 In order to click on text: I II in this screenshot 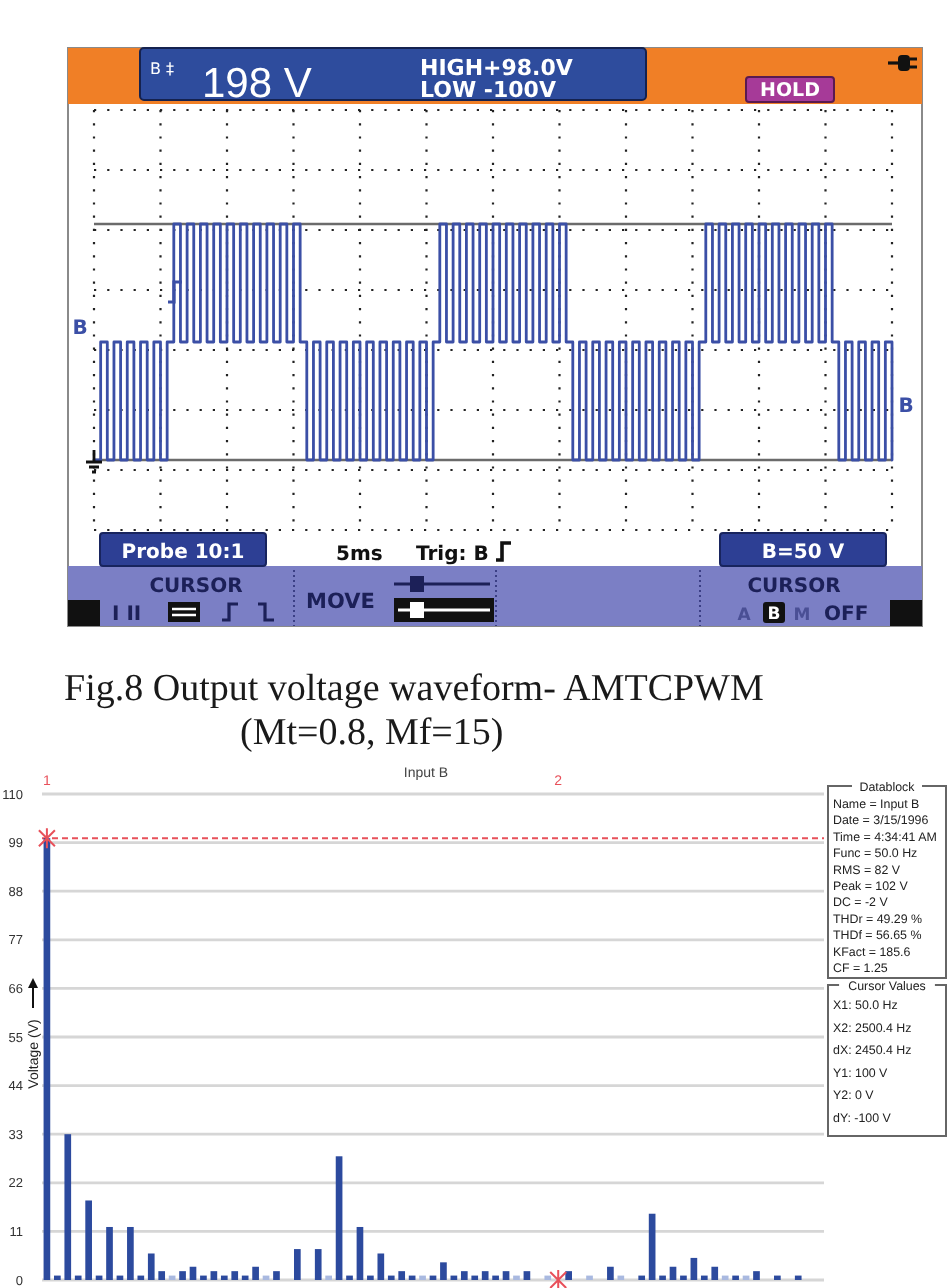, I will do `click(127, 615)`.